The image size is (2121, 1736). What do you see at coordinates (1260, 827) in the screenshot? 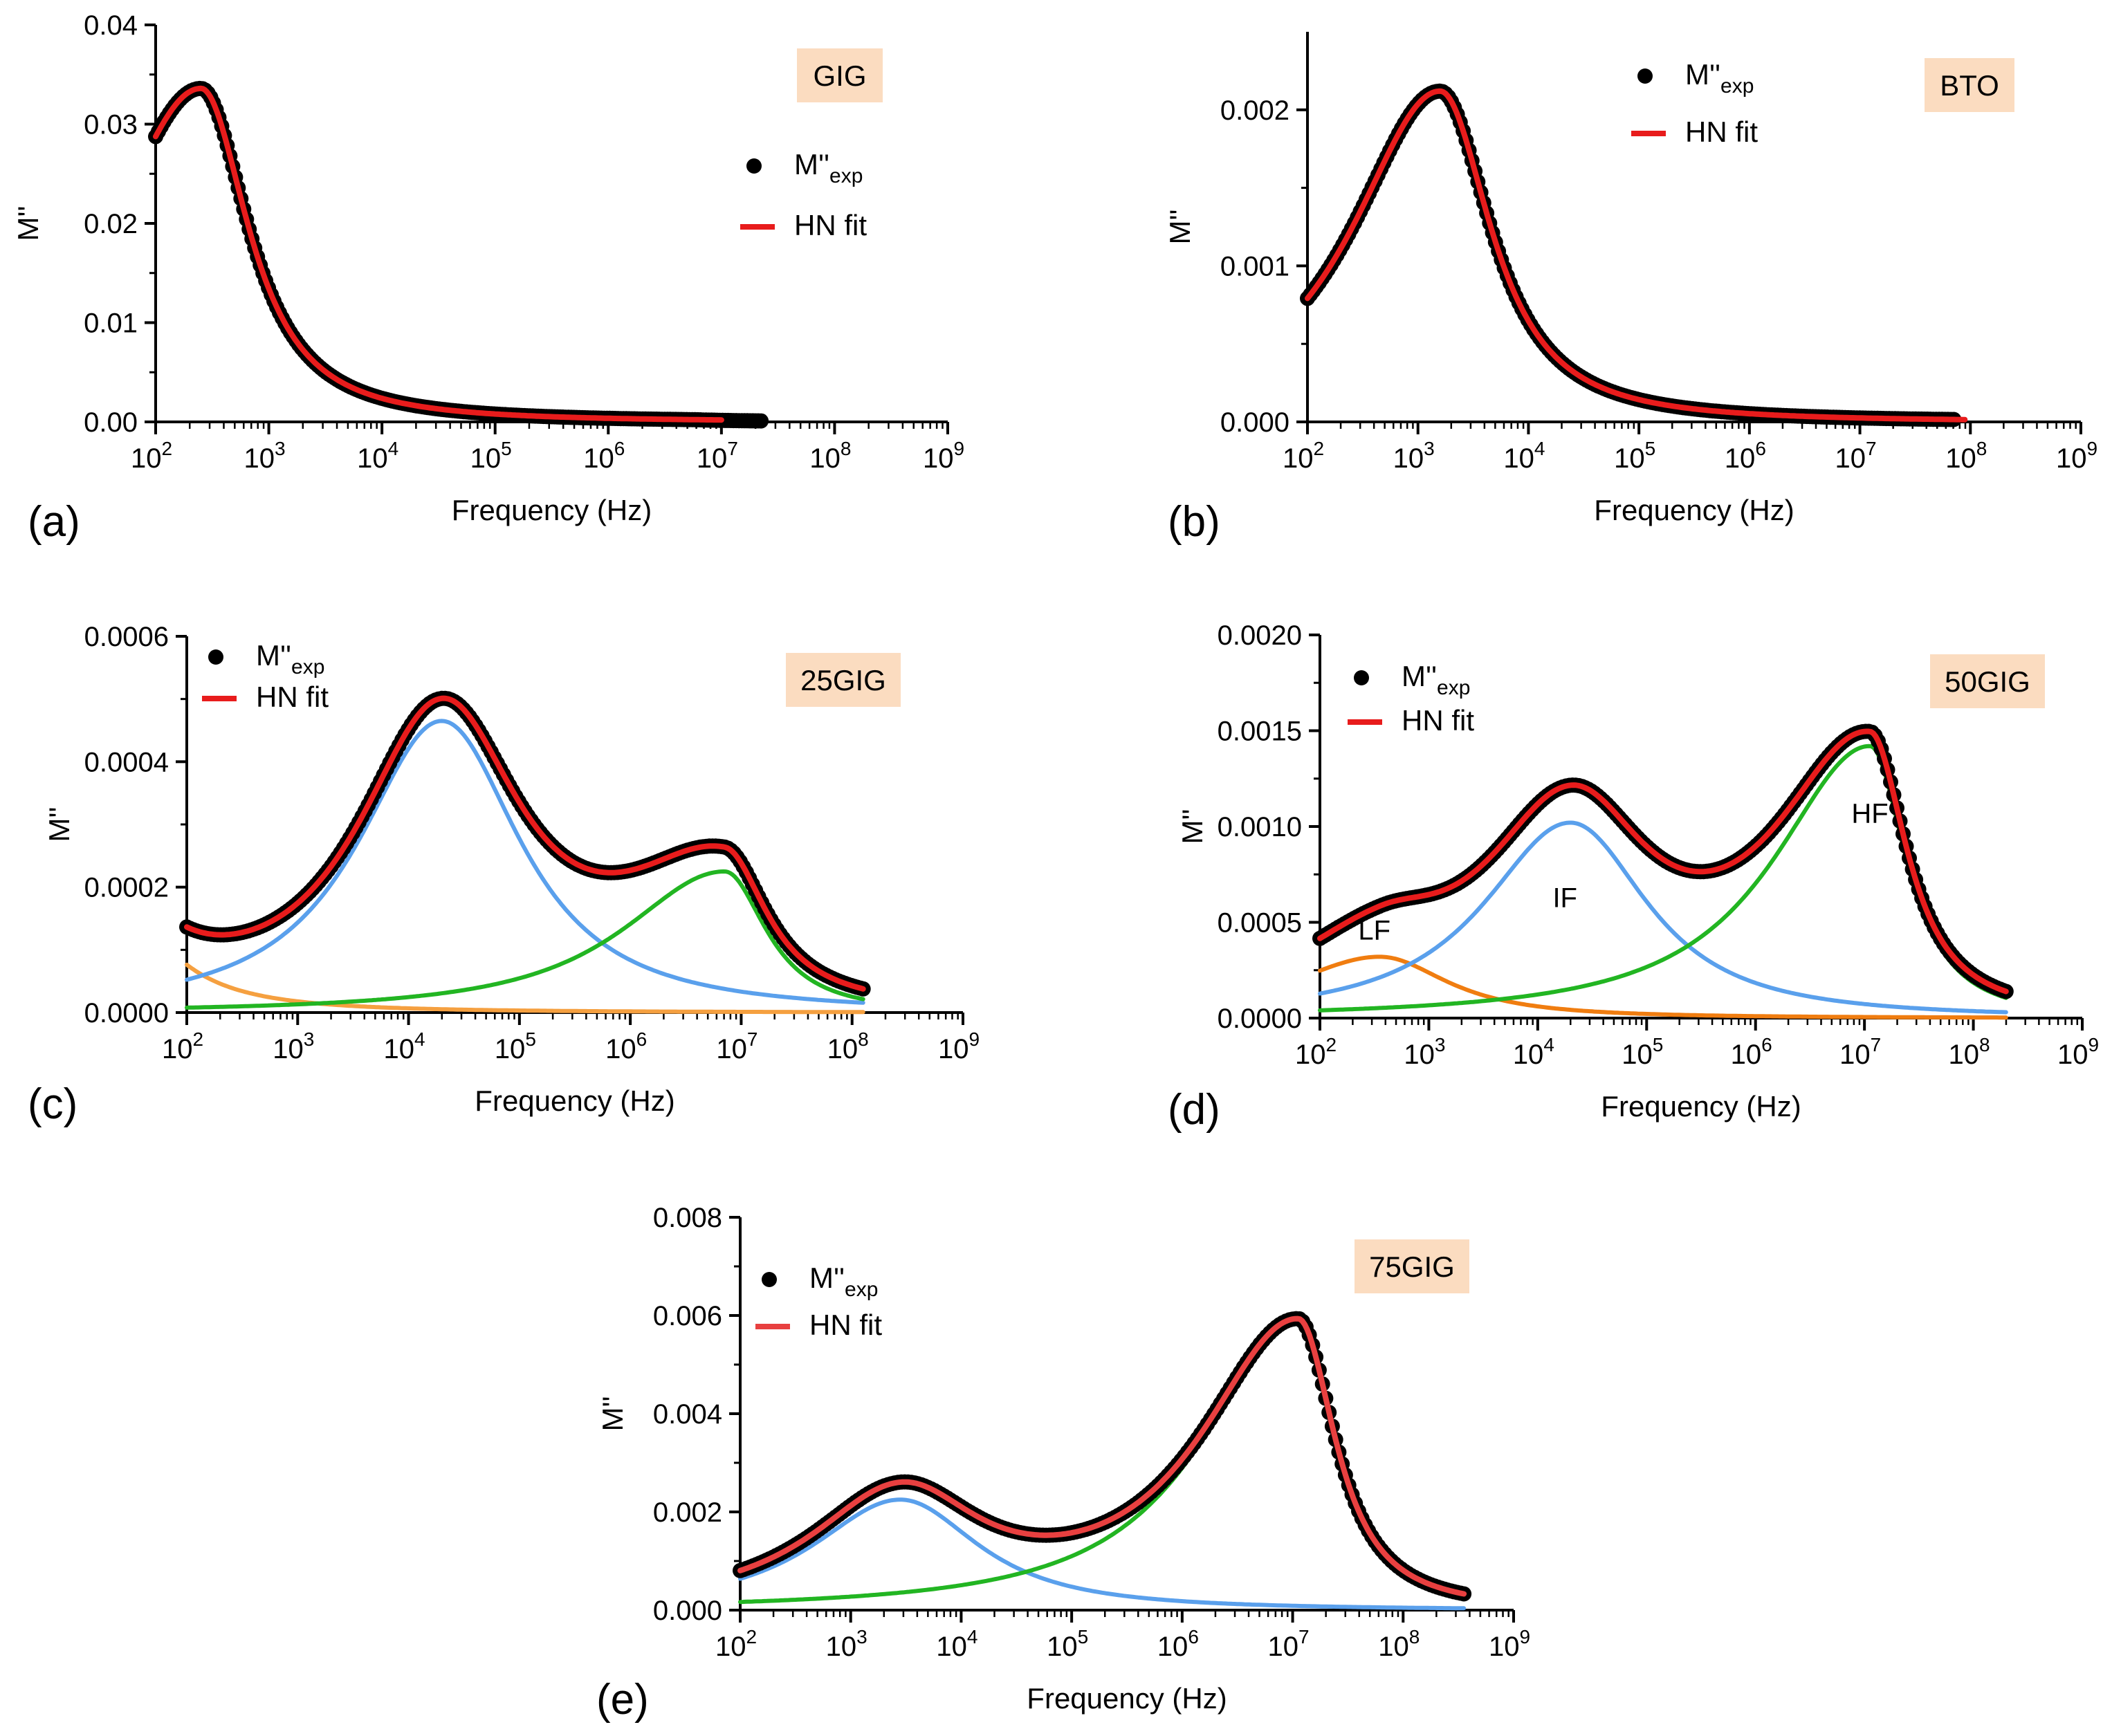
I see `y-tick-label: 0.0010` at bounding box center [1260, 827].